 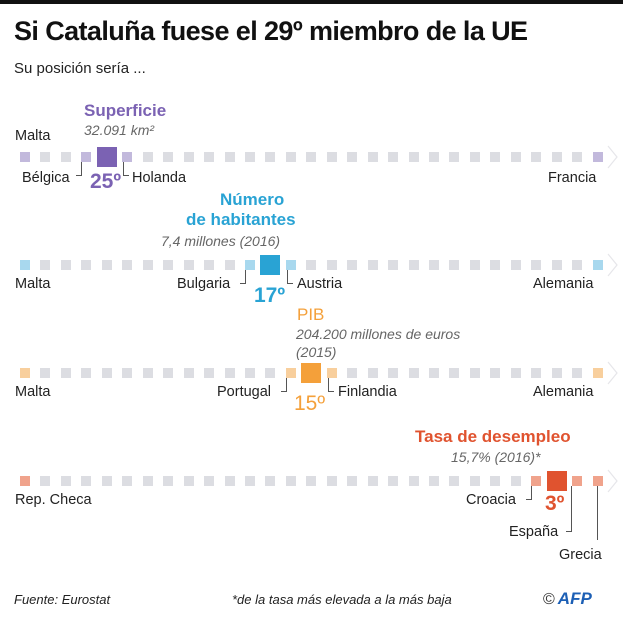 What do you see at coordinates (563, 392) in the screenshot?
I see `right-end-country: Alemania` at bounding box center [563, 392].